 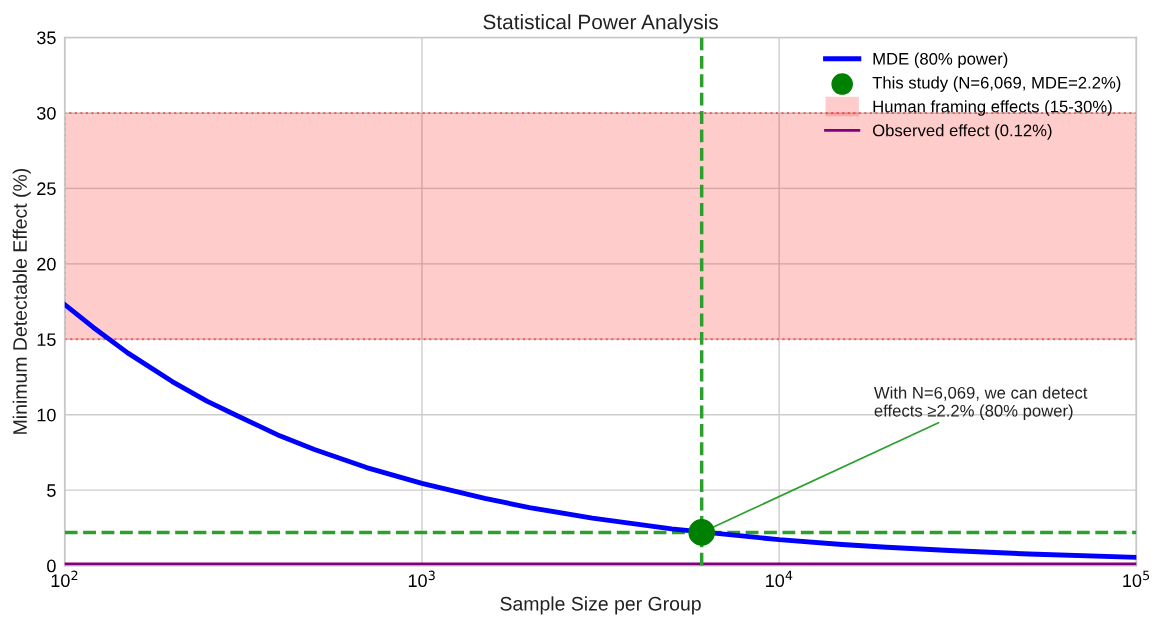 What do you see at coordinates (46, 189) in the screenshot?
I see `y-tick-label: 25` at bounding box center [46, 189].